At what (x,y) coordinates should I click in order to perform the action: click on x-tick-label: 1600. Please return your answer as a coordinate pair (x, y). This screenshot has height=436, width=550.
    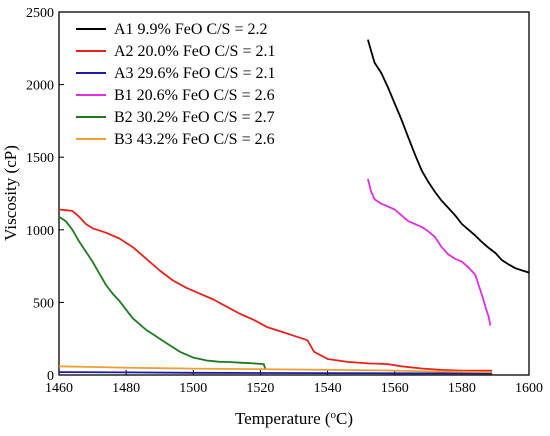
    Looking at the image, I should click on (529, 388).